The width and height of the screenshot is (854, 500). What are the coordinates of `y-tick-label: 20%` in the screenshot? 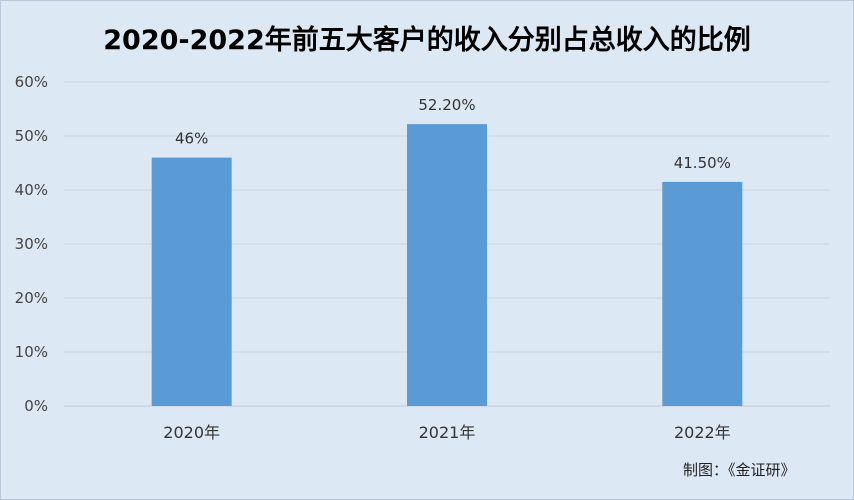 It's located at (31, 298).